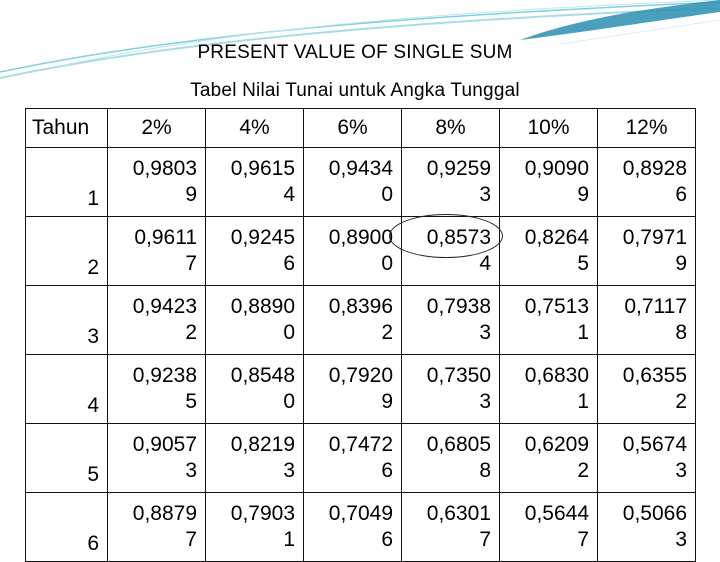 The image size is (720, 562). What do you see at coordinates (254, 182) in the screenshot?
I see `value-cell: 0,9615 4` at bounding box center [254, 182].